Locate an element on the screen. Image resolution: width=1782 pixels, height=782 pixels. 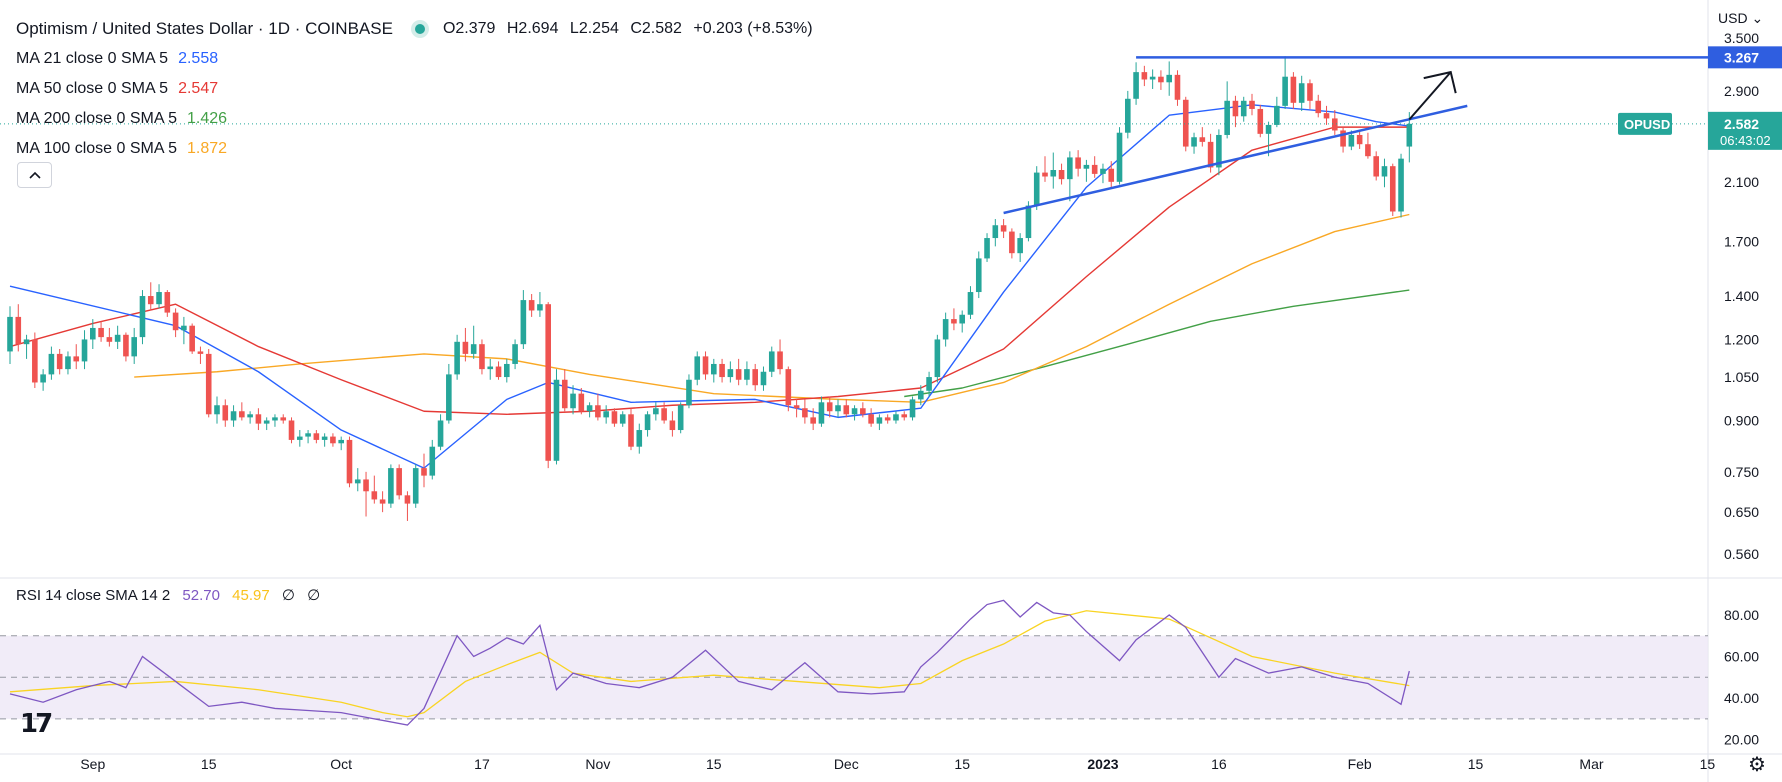
ma200-line is located at coordinates (1157, 343).